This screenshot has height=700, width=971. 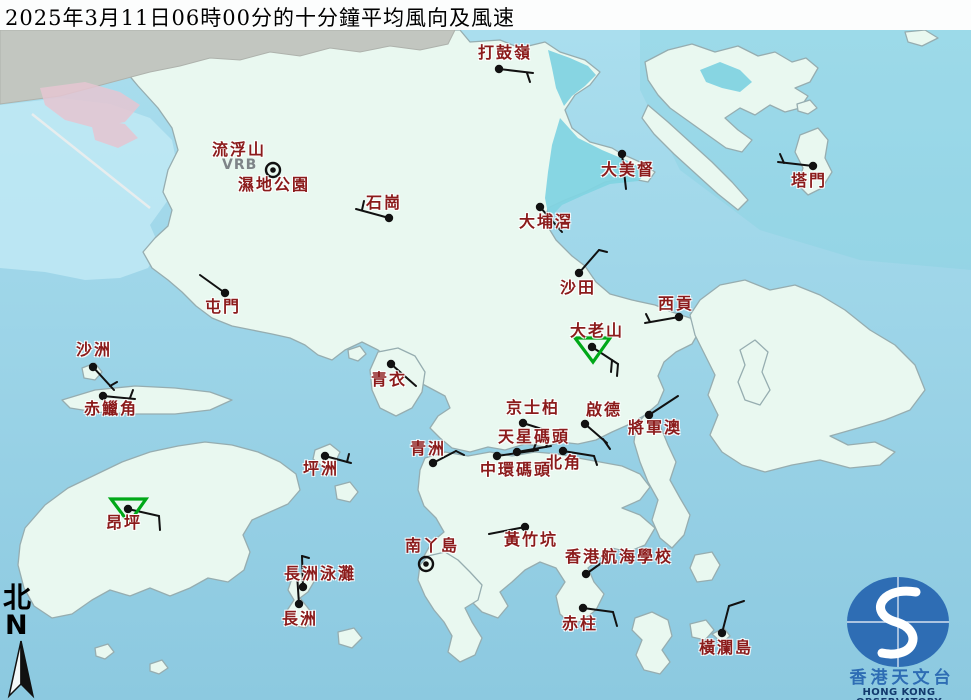 What do you see at coordinates (676, 303) in the screenshot?
I see `label-sai-kung: 西貢` at bounding box center [676, 303].